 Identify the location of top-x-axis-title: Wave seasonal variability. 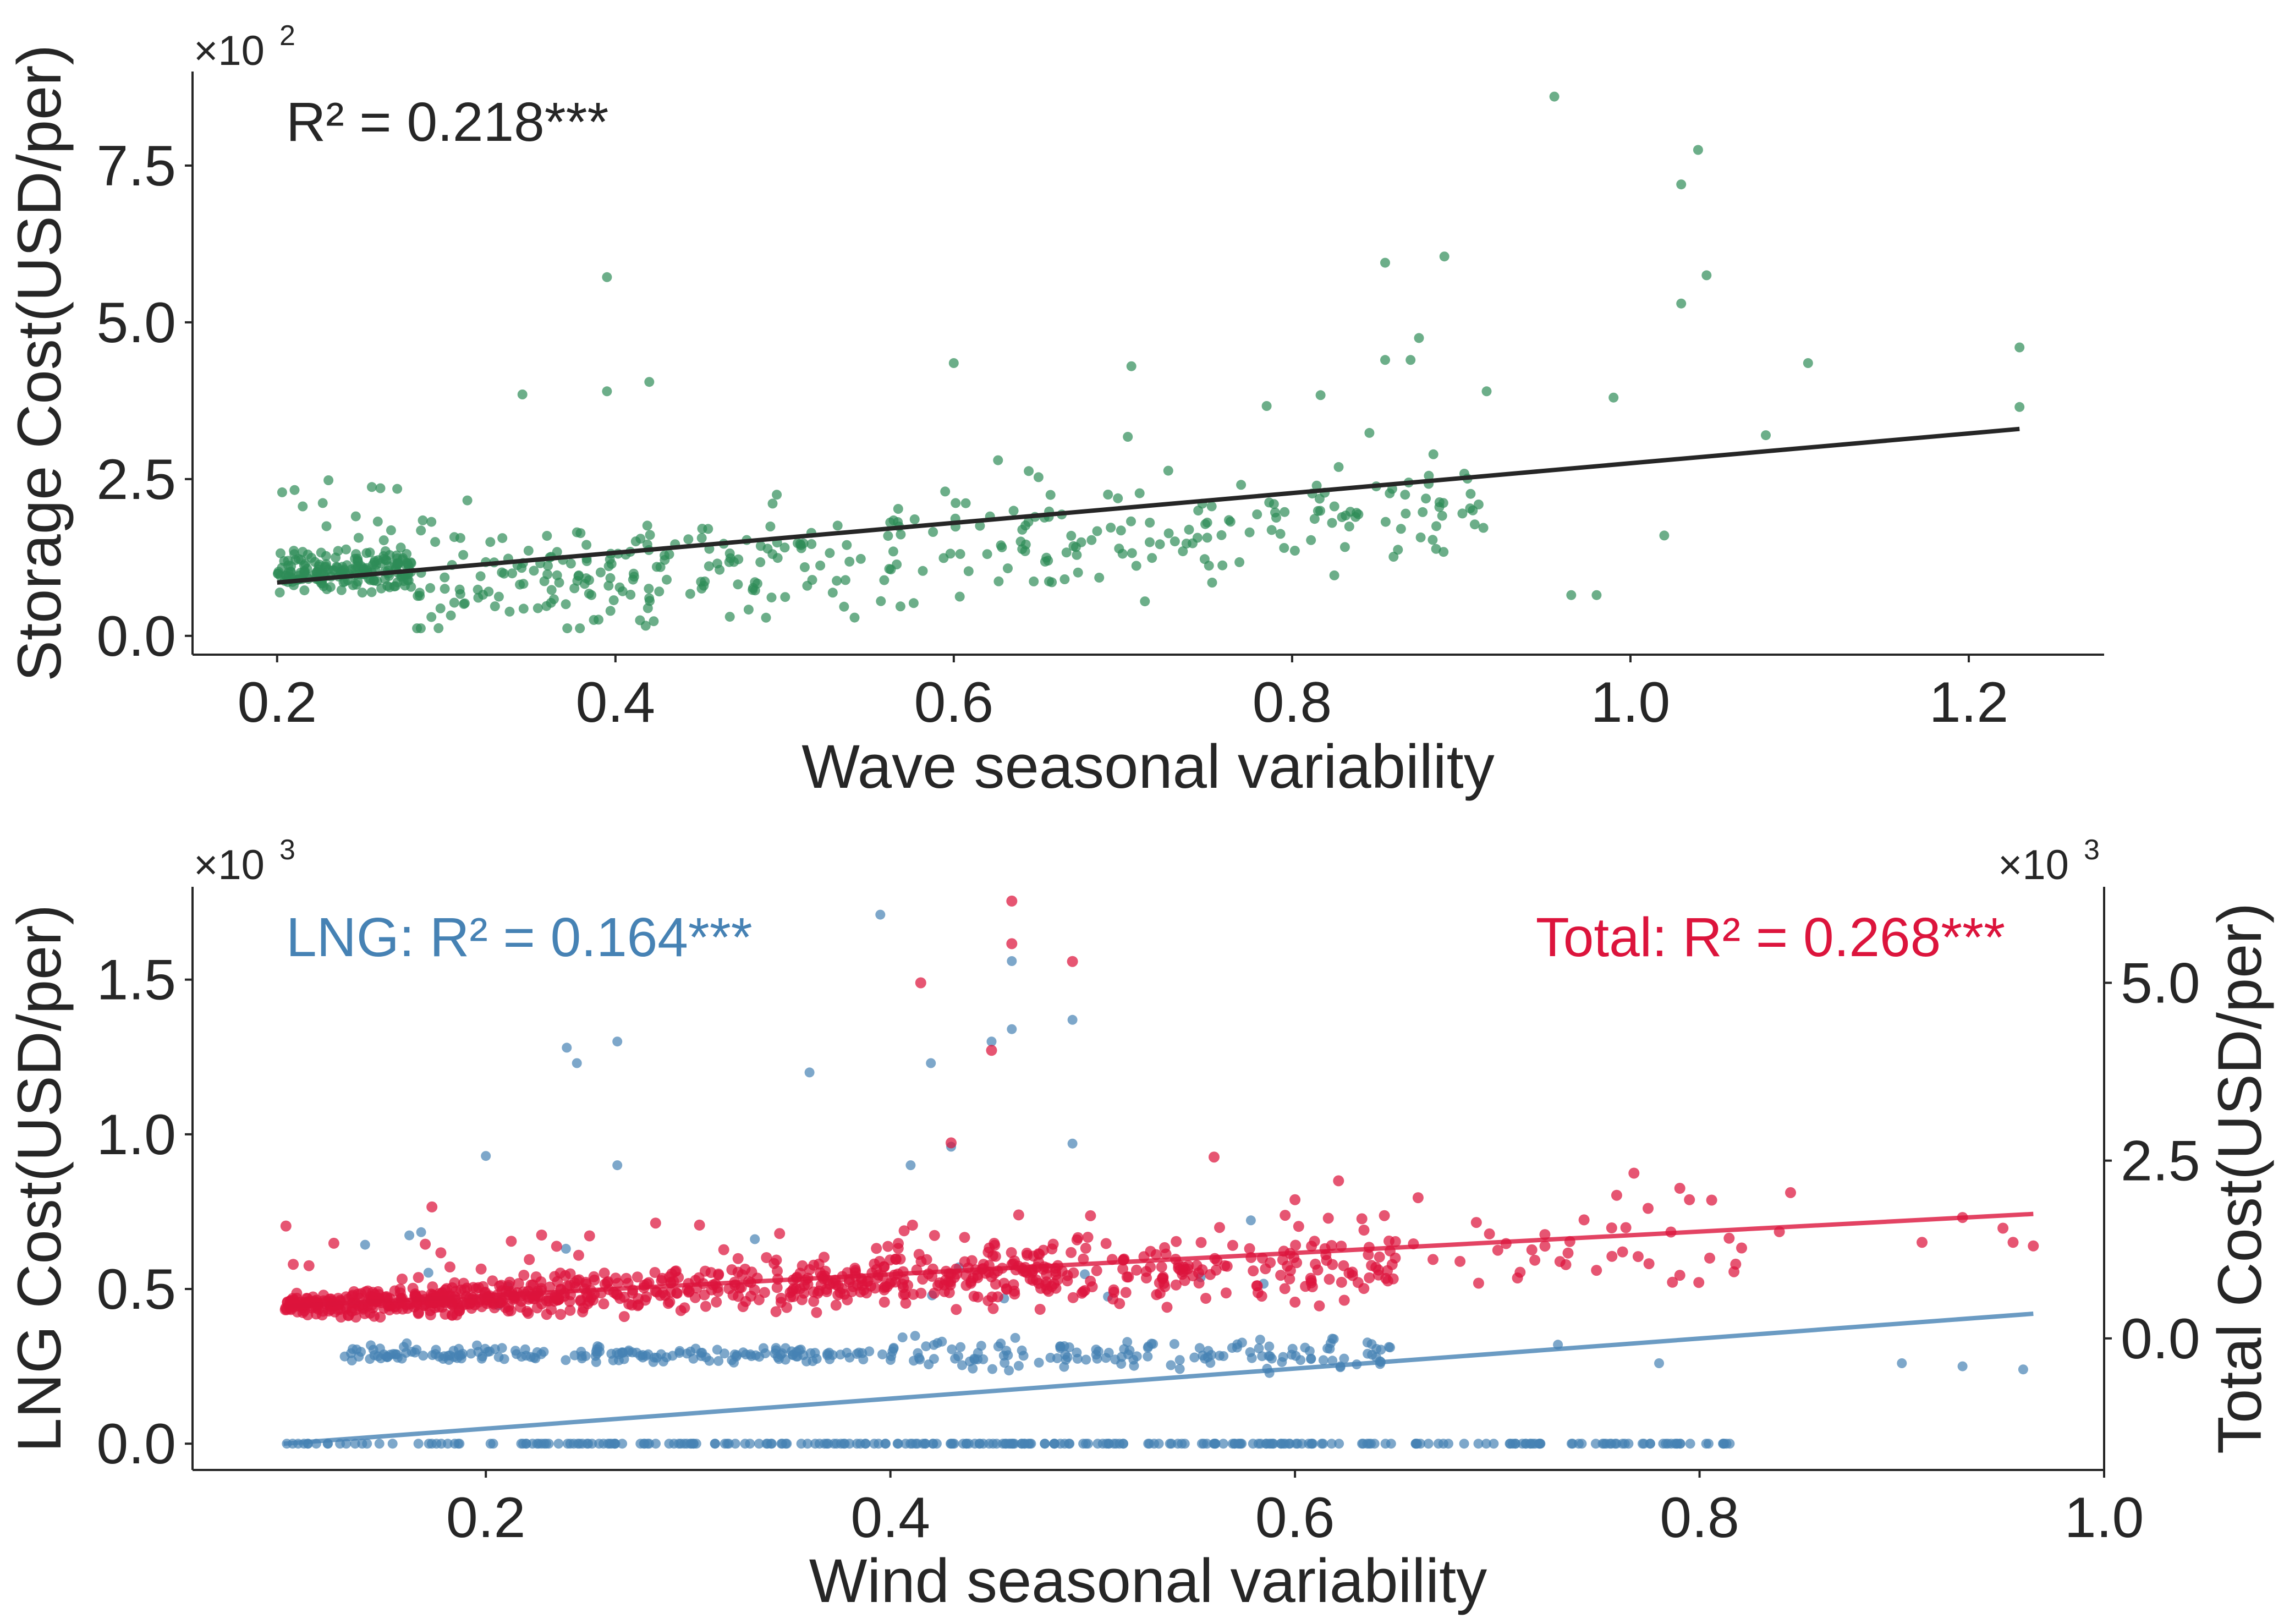
(1148, 766).